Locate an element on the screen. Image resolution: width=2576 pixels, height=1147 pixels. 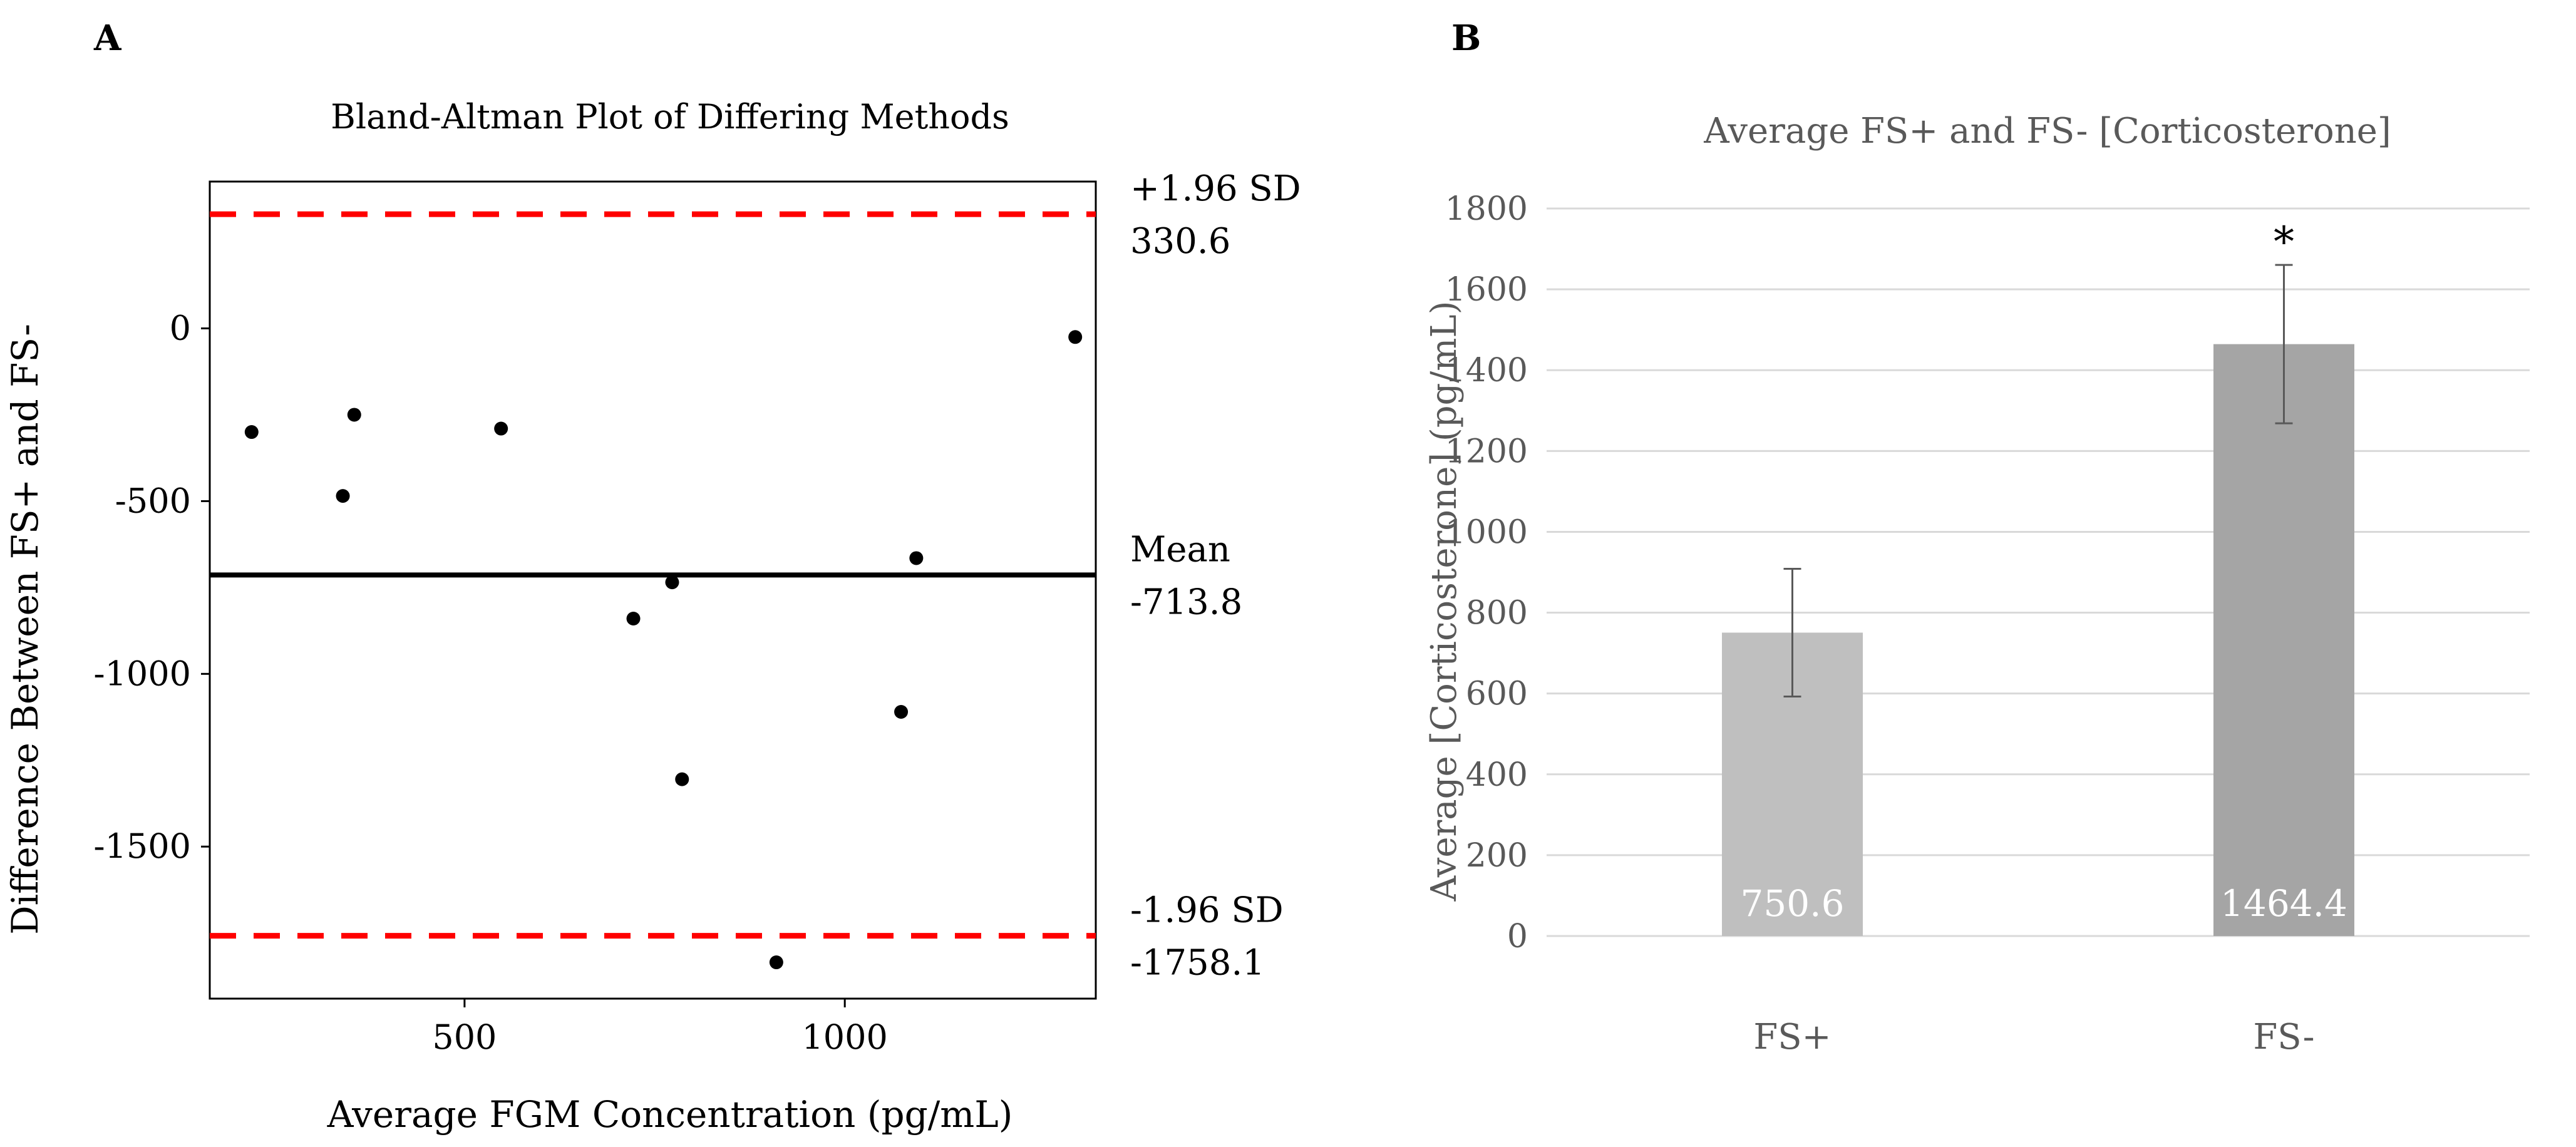
panel-b-x-ticks: FS+ FS- is located at coordinates (2034, 1037).